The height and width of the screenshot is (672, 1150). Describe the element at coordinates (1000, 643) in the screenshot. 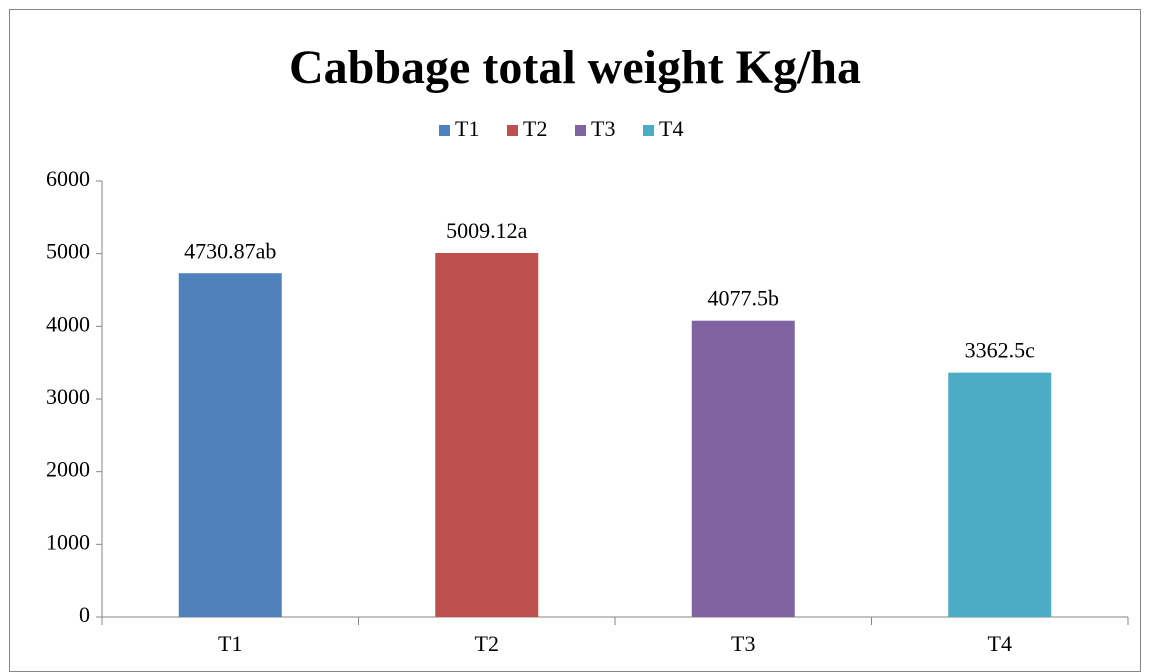

I see `x-tick-label: T4` at that location.